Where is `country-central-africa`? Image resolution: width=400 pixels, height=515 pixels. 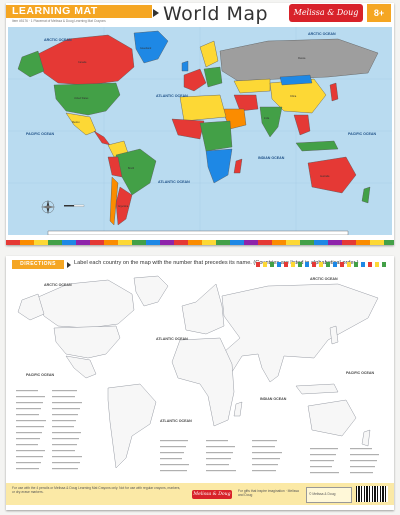 country-central-africa is located at coordinates (216, 136).